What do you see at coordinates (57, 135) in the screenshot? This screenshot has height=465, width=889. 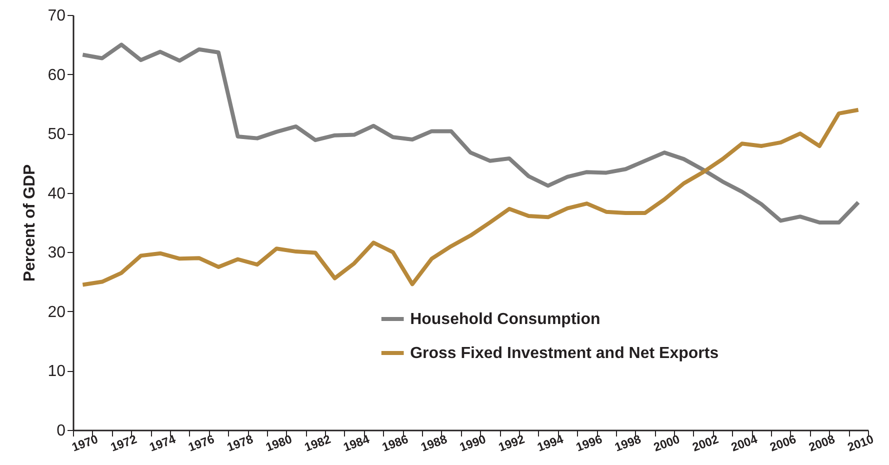 I see `y-tick-label: 50` at bounding box center [57, 135].